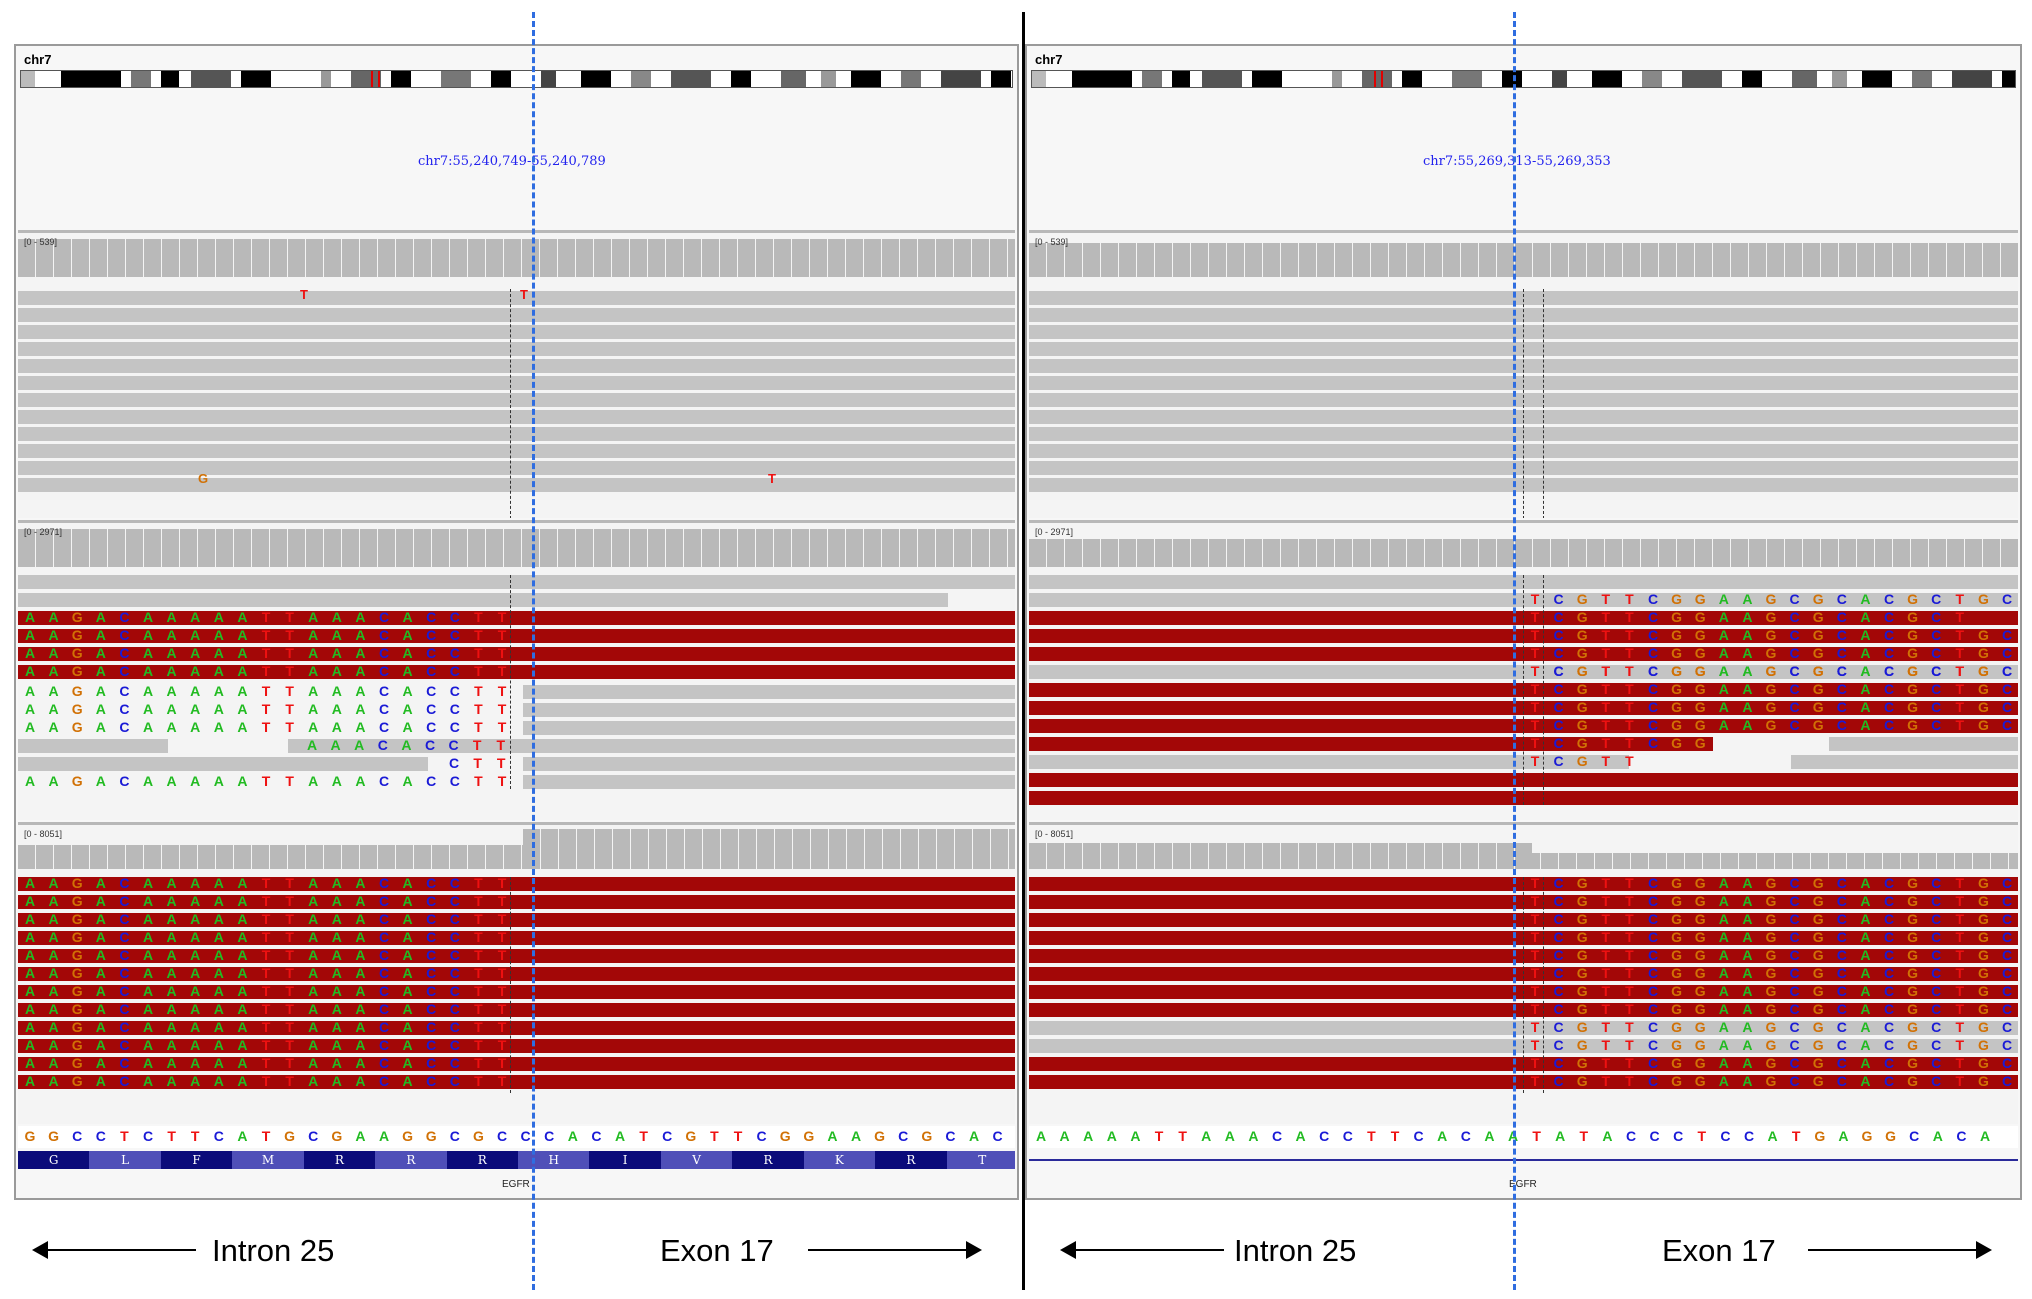 This screenshot has height=1299, width=2032. Describe the element at coordinates (516, 374) in the screenshot. I see `alignment-track-1: [0 - 539] T T G T` at that location.